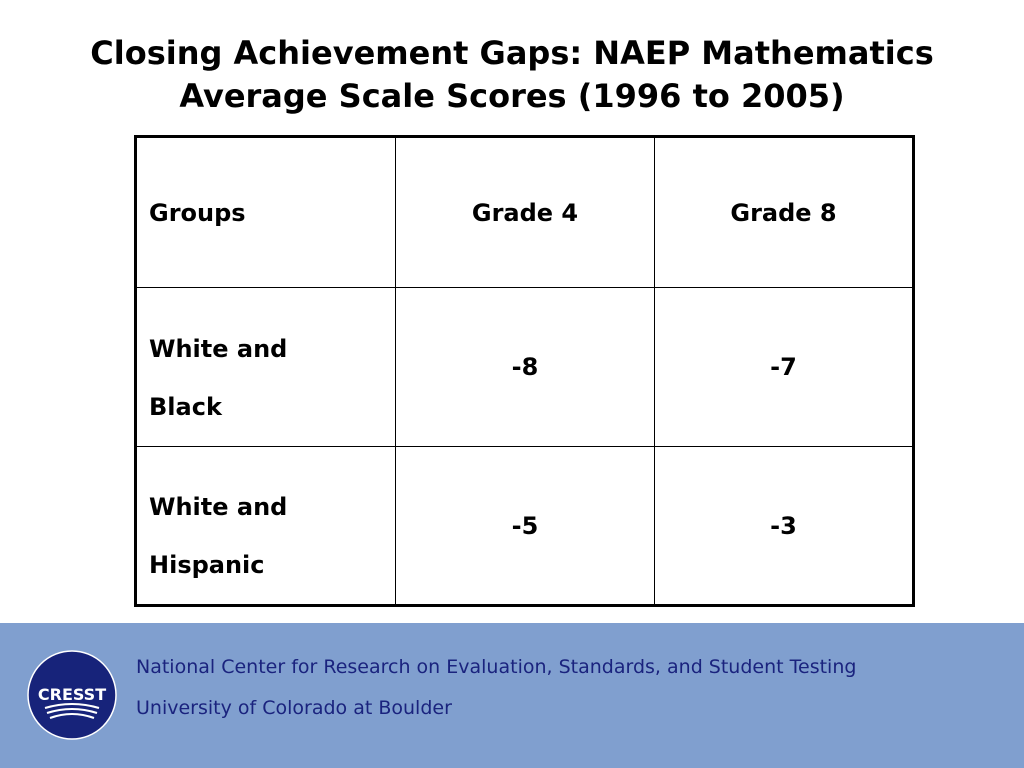 This screenshot has height=768, width=1024. I want to click on logo-text: CRESST, so click(72, 694).